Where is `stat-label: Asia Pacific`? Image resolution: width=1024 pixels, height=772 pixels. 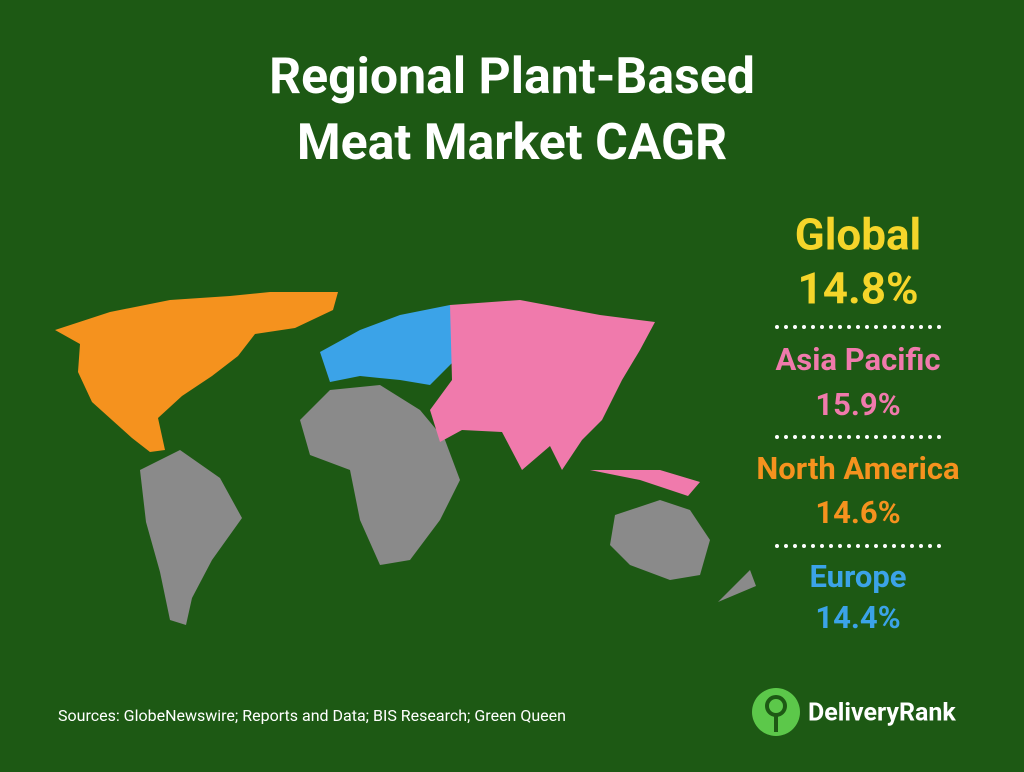 stat-label: Asia Pacific is located at coordinates (857, 359).